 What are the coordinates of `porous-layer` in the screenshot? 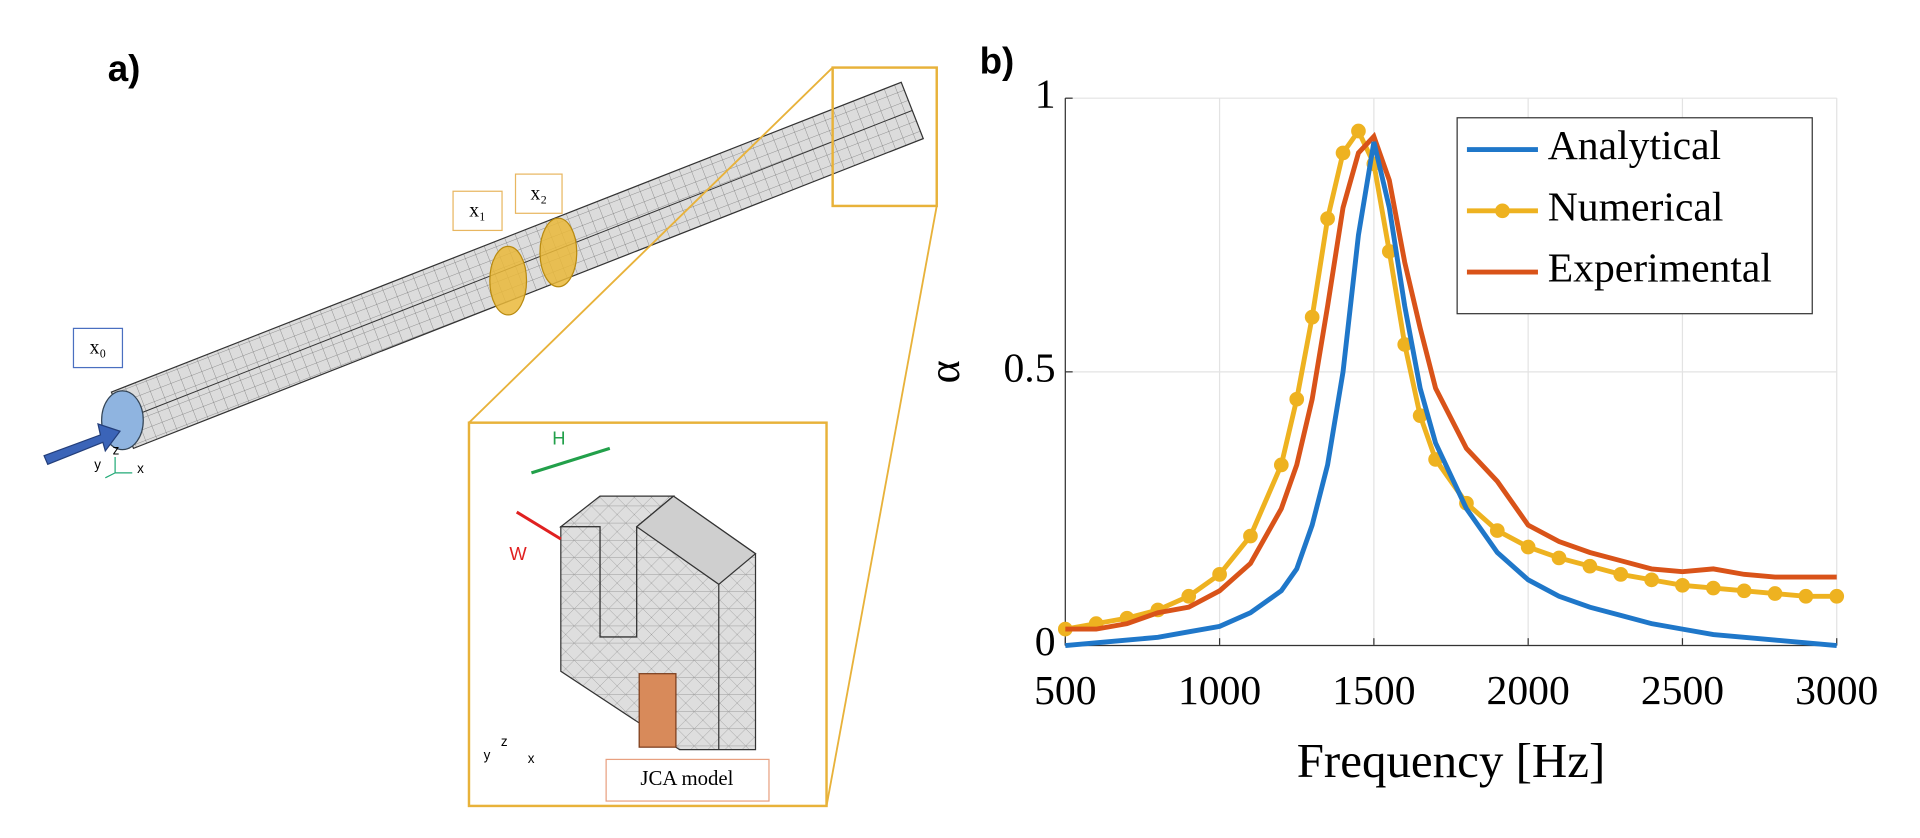 It's located at (657, 710).